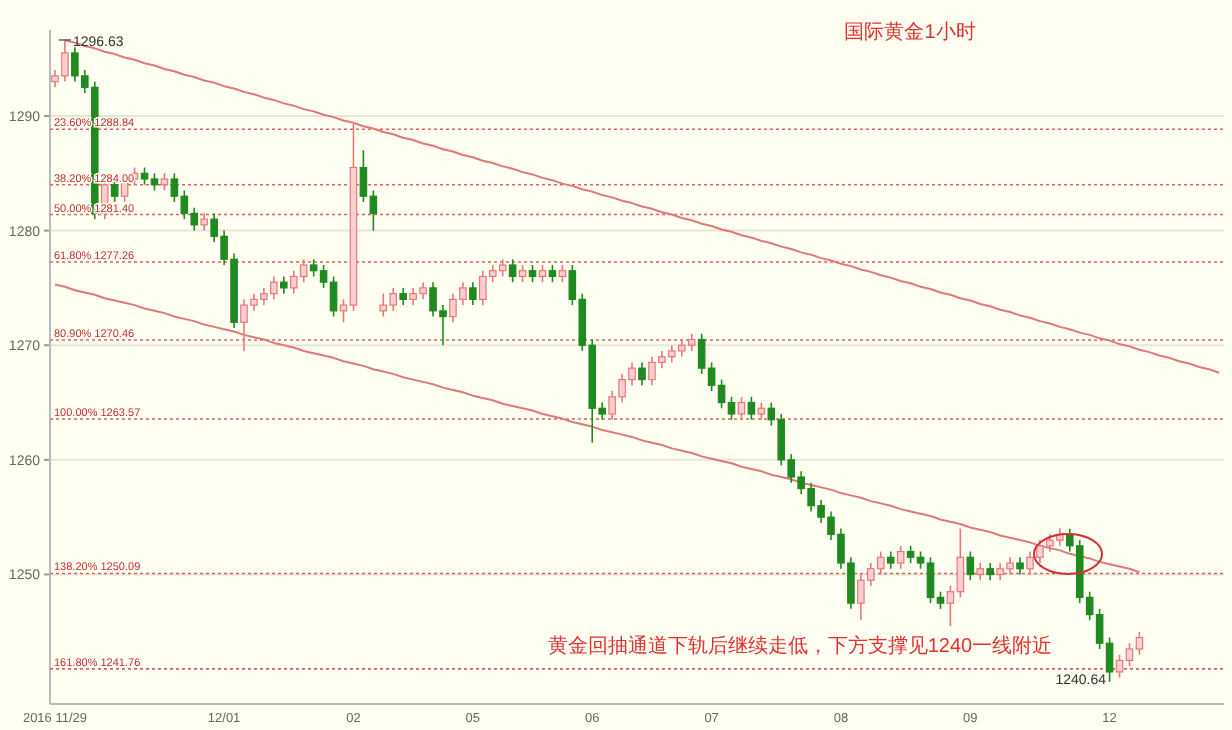 This screenshot has height=730, width=1232. I want to click on chart-title: 国际黄金1小时, so click(910, 32).